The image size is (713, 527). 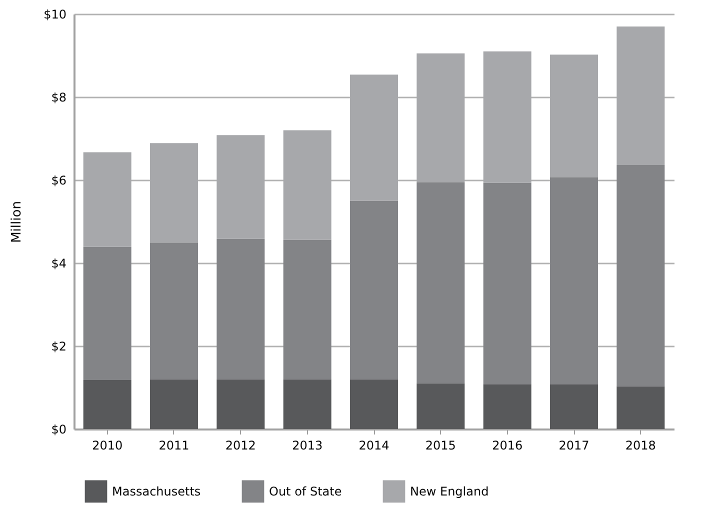 What do you see at coordinates (58, 347) in the screenshot?
I see `y-tick-label: $2` at bounding box center [58, 347].